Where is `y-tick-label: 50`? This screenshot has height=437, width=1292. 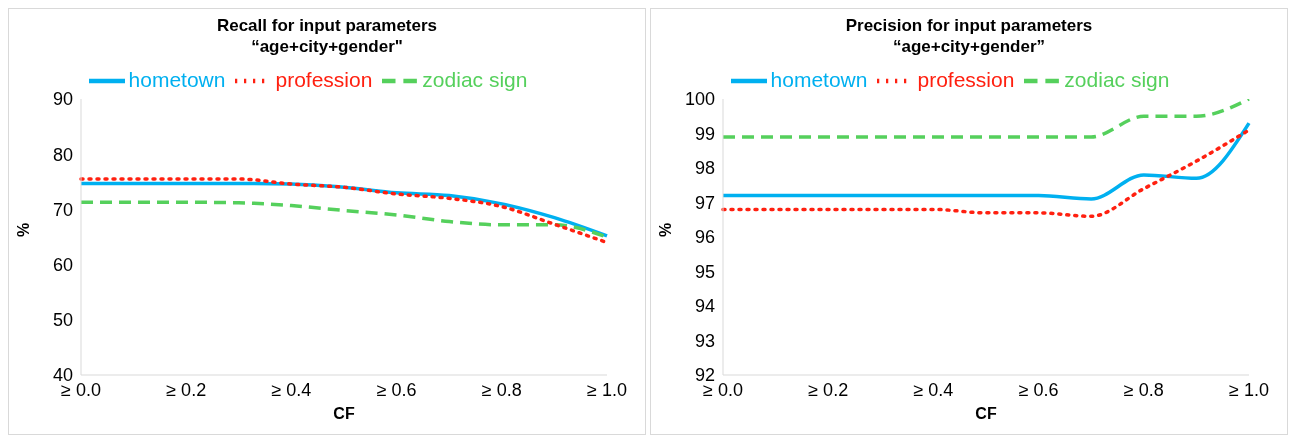 y-tick-label: 50 is located at coordinates (62, 320).